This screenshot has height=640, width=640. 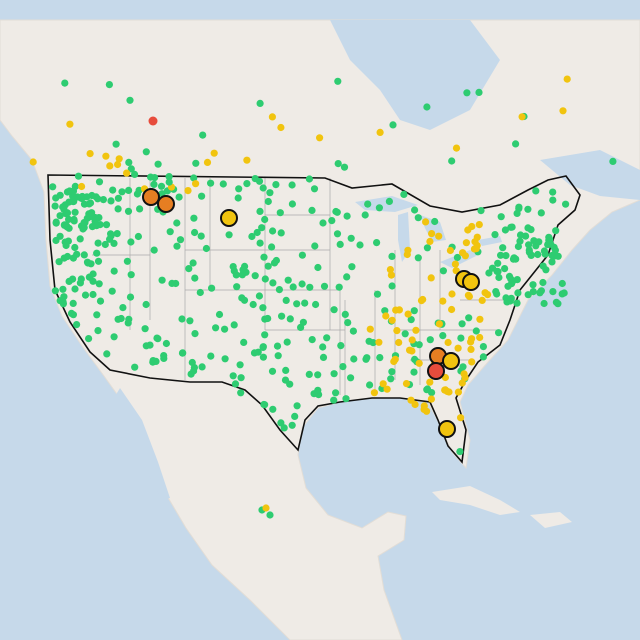 I want to click on red-marker, so click(x=153, y=121).